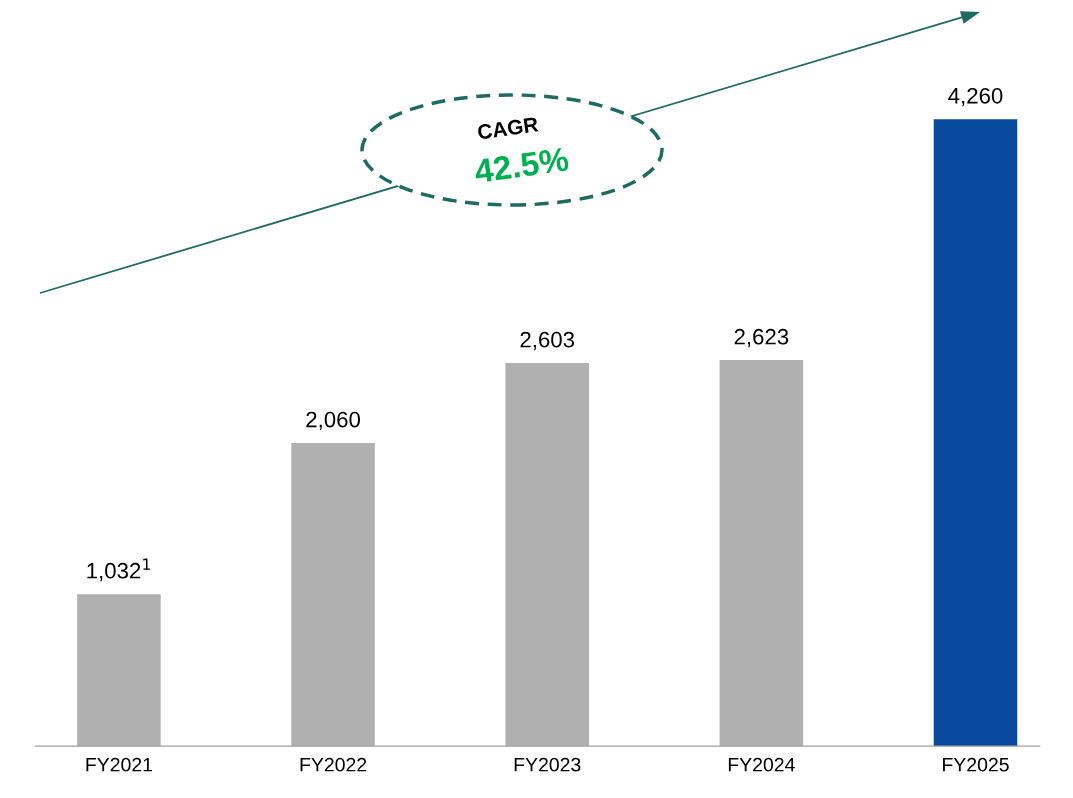 This screenshot has width=1073, height=798. I want to click on x-tick-label: FY2023, so click(547, 764).